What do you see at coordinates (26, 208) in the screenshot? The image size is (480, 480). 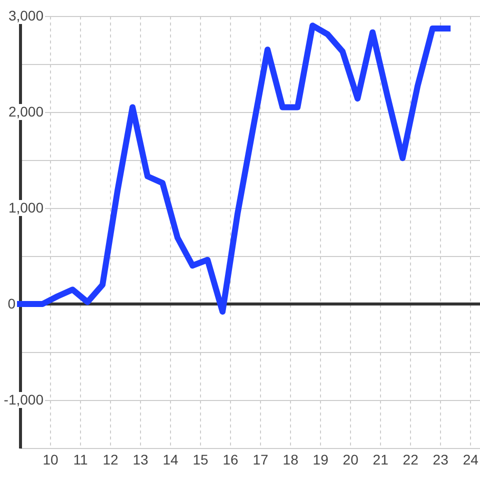 I see `y-tick-label: 1,000` at bounding box center [26, 208].